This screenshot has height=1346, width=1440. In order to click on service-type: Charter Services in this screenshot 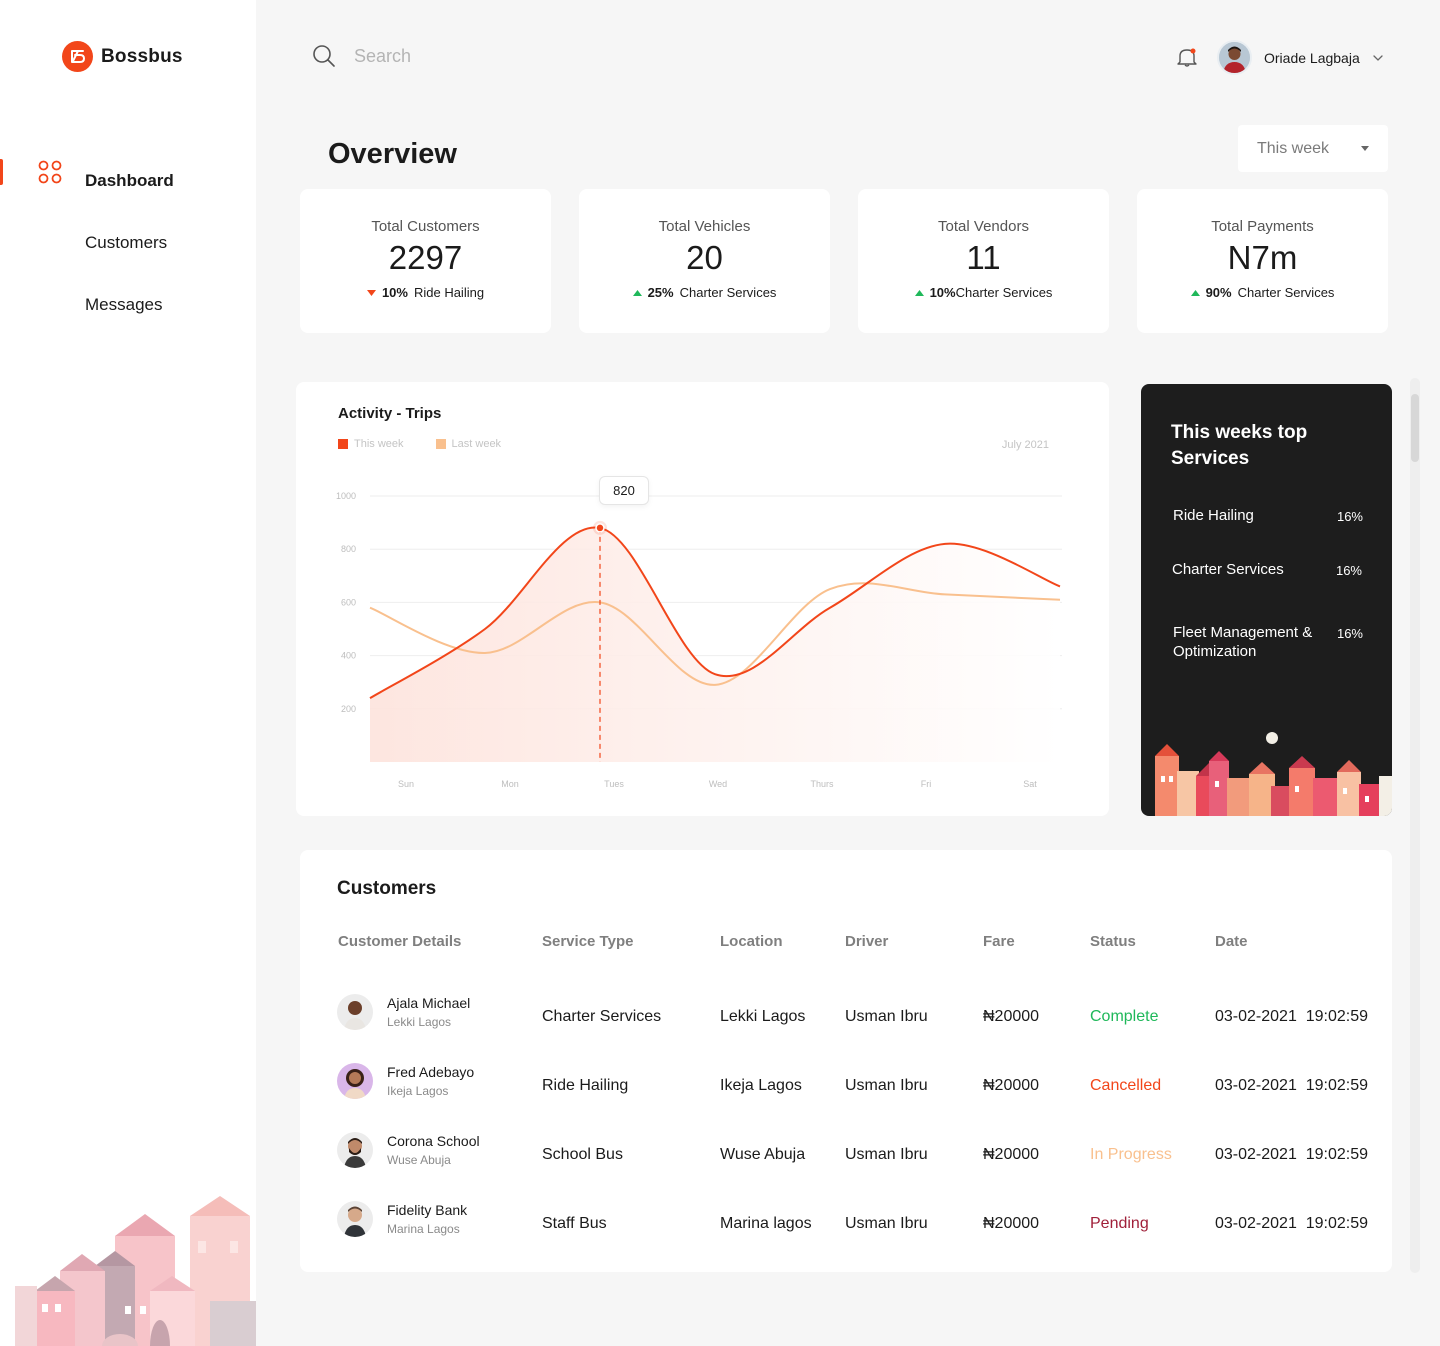, I will do `click(602, 1016)`.